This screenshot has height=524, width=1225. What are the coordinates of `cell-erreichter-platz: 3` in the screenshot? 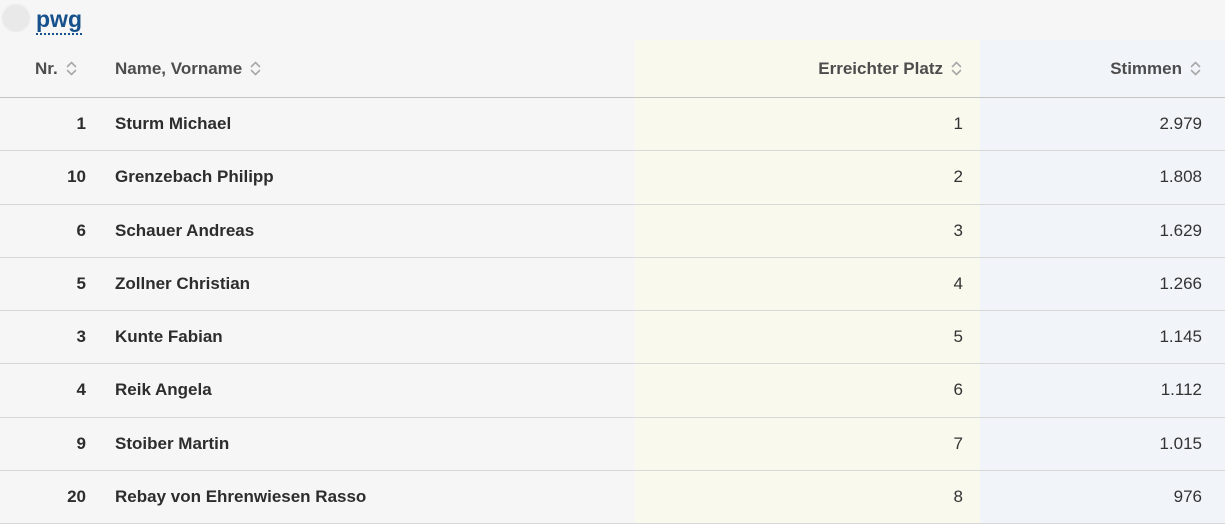 It's located at (807, 230).